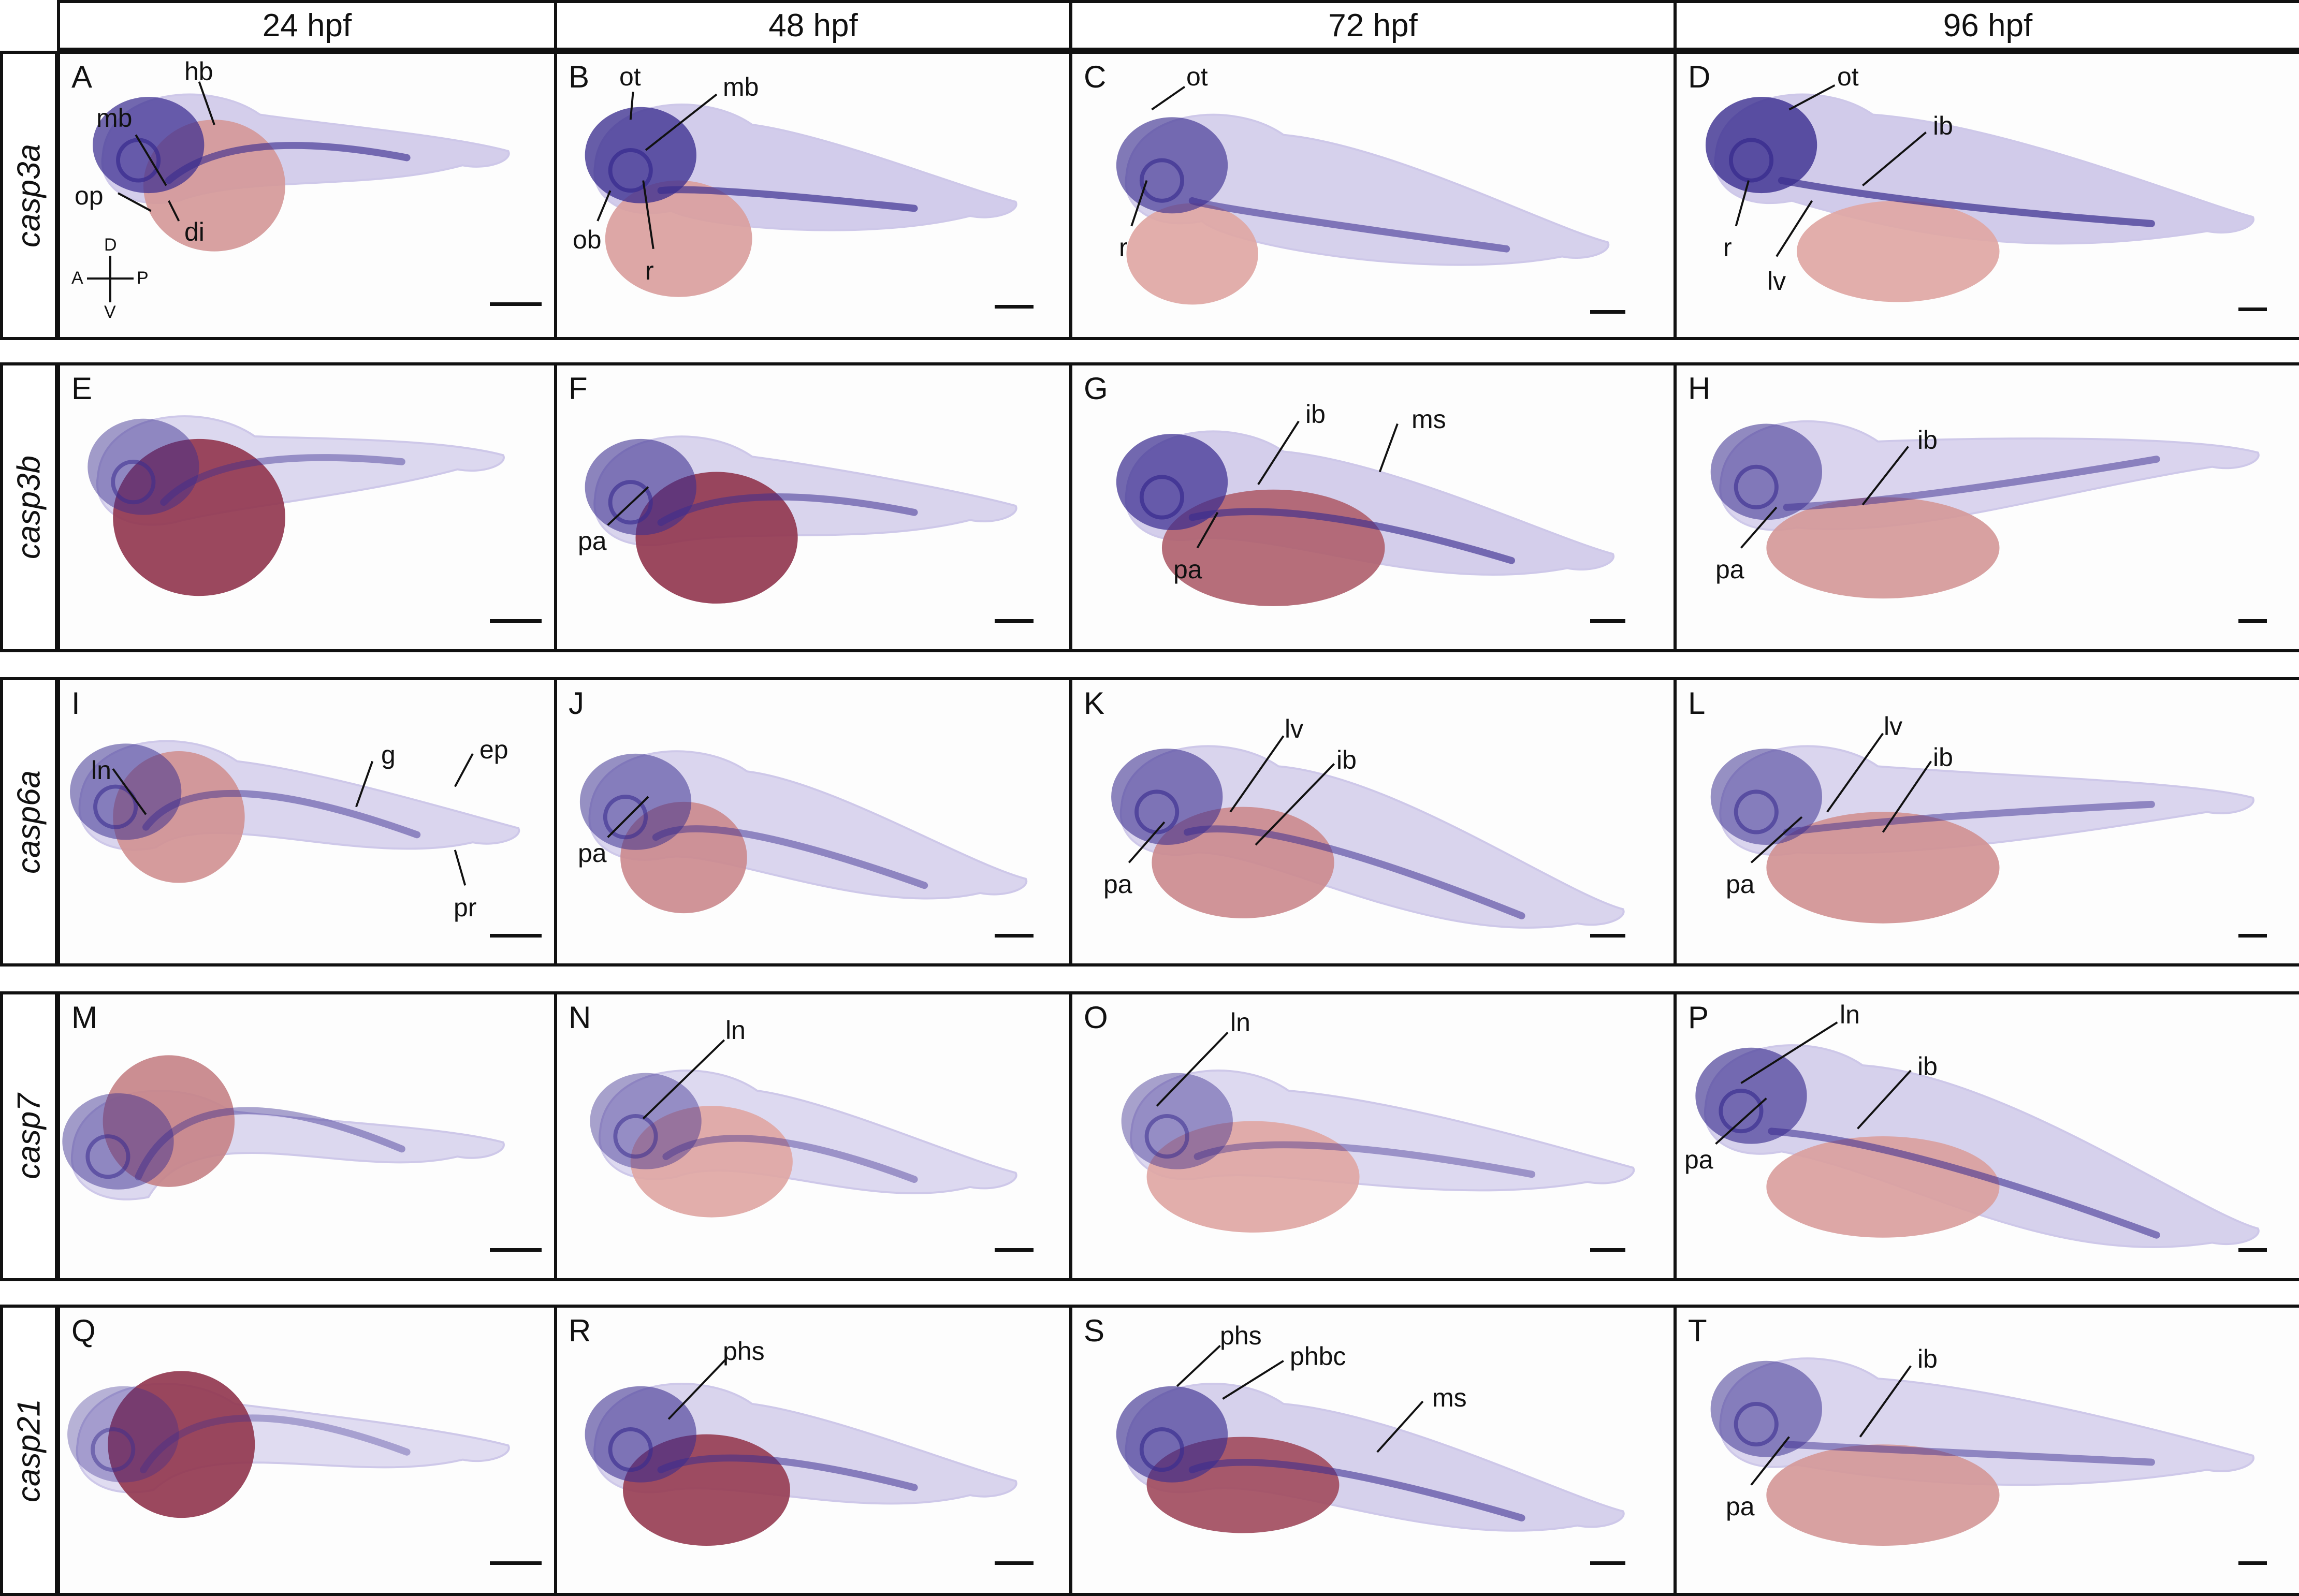 The width and height of the screenshot is (2299, 1596). Describe the element at coordinates (1698, 1017) in the screenshot. I see `panel-letter: P` at that location.